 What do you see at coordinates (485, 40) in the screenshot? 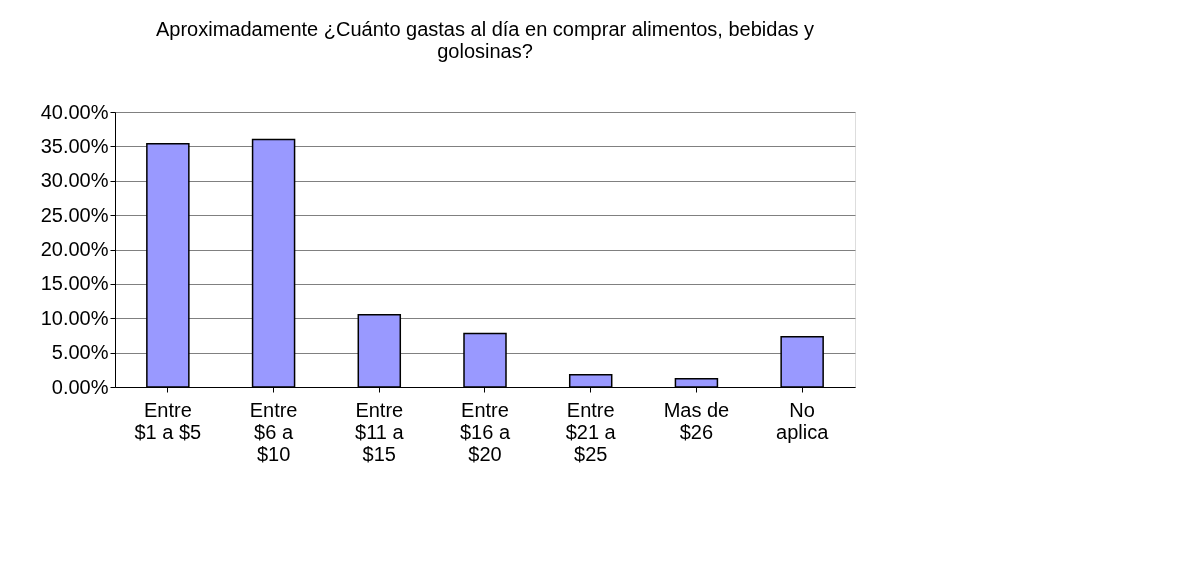
I see `chart-title: Aproximadamente ¿Cuánto gastas al día en comprar alimentos, bebidas y golosinas?` at bounding box center [485, 40].